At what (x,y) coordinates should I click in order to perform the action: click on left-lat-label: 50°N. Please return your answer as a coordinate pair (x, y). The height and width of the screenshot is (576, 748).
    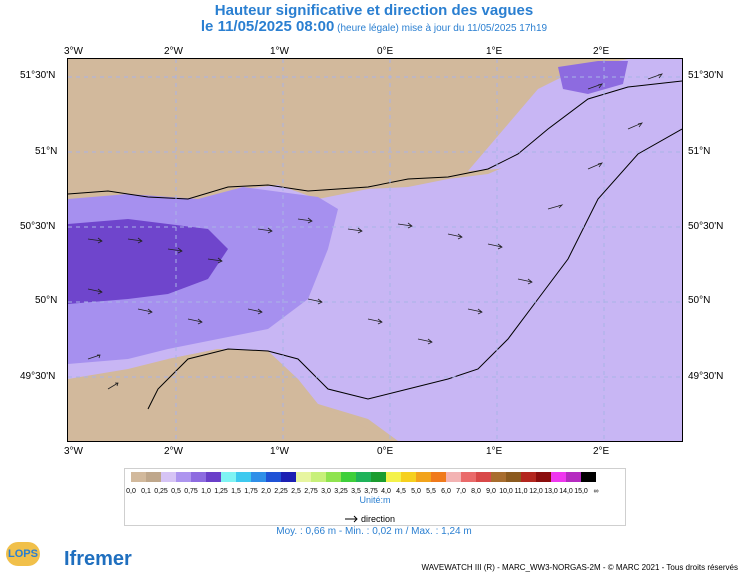
    Looking at the image, I should click on (46, 300).